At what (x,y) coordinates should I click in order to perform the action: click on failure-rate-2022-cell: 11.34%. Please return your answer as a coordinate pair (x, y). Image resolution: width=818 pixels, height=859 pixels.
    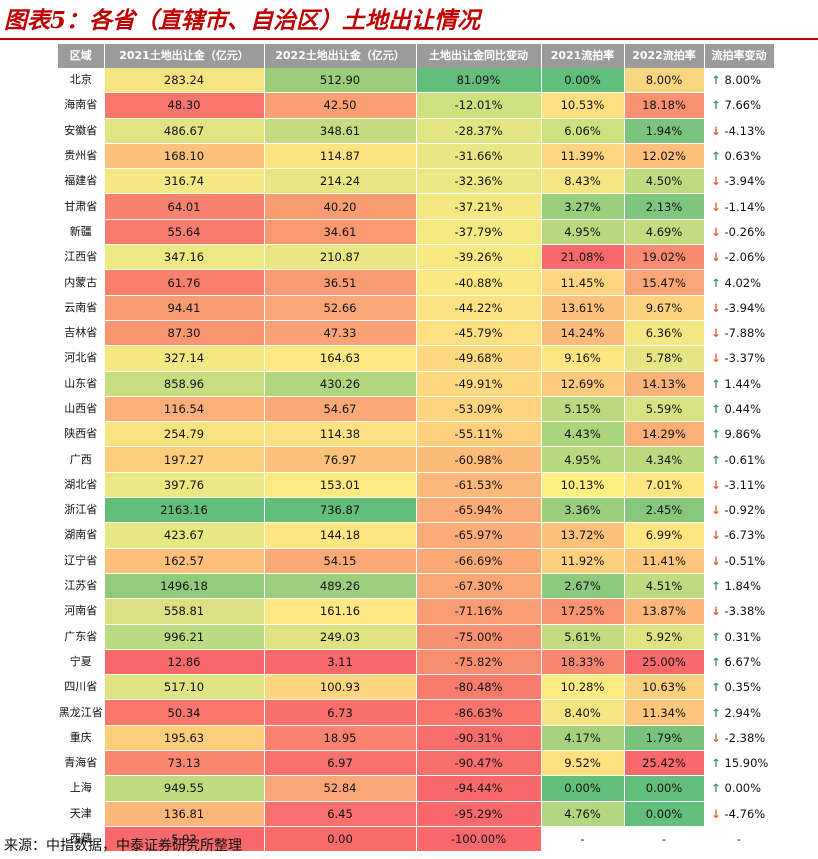
    Looking at the image, I should click on (664, 712).